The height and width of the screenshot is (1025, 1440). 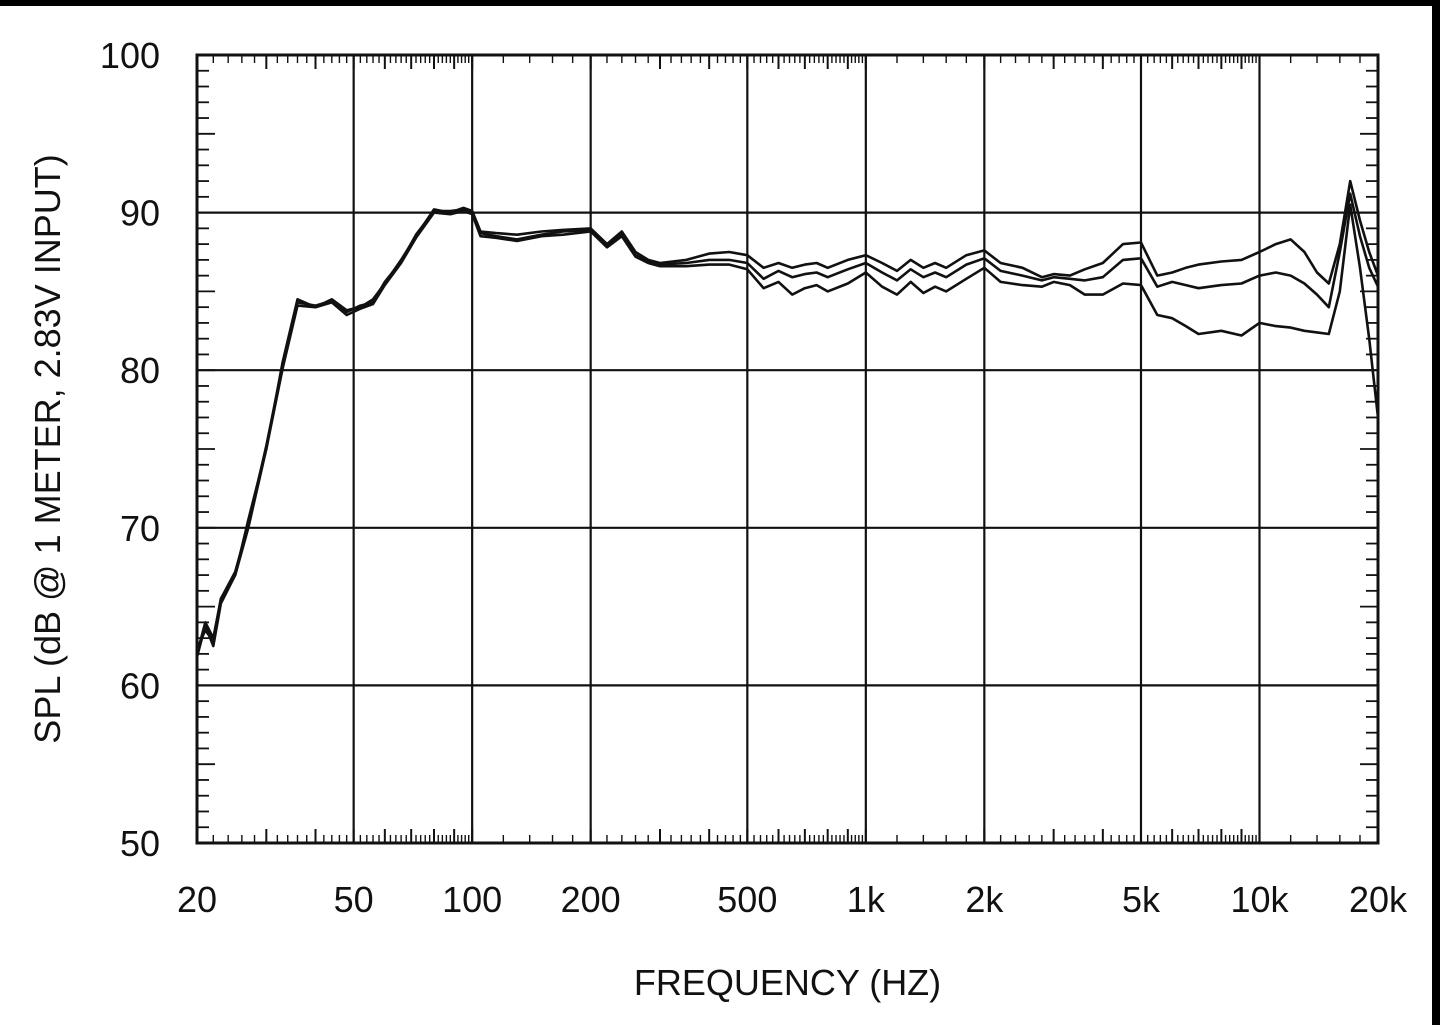 What do you see at coordinates (47, 448) in the screenshot?
I see `y-axis-title: SPL (dB @ 1 METER, 2.83V INPUT)` at bounding box center [47, 448].